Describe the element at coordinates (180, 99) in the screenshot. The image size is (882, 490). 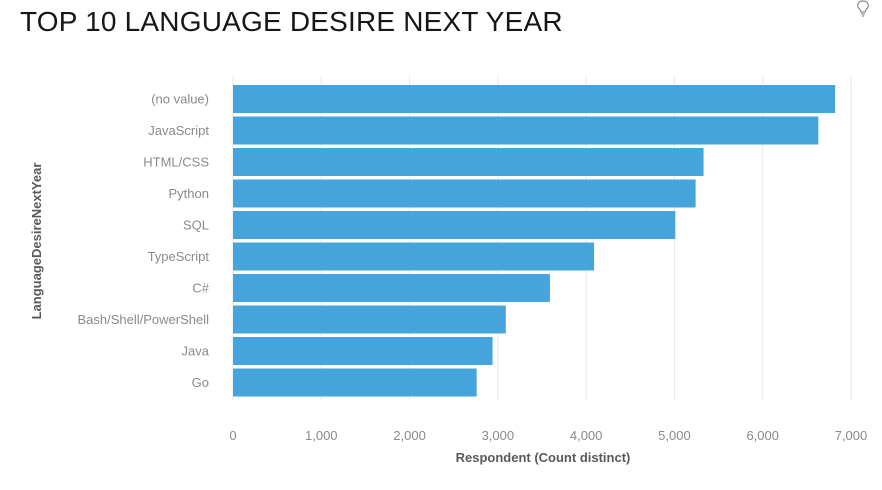
I see `y-tick-label: (no value)` at that location.